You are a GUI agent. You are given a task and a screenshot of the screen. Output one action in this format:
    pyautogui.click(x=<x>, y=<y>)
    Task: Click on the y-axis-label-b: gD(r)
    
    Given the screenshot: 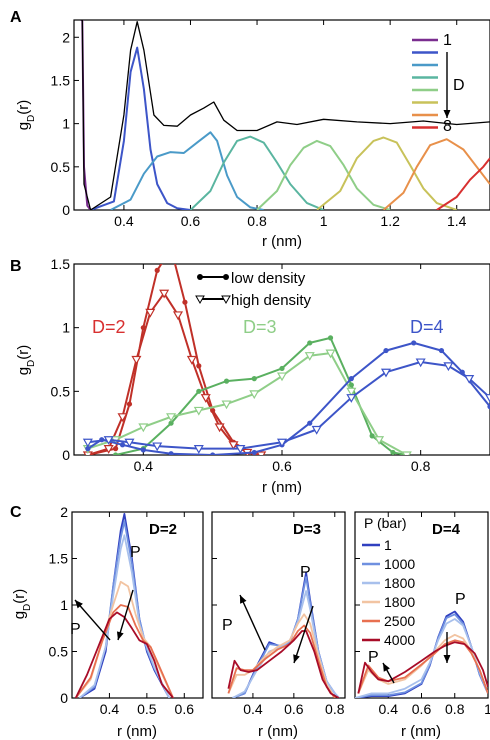 What is the action you would take?
    pyautogui.click(x=26, y=360)
    